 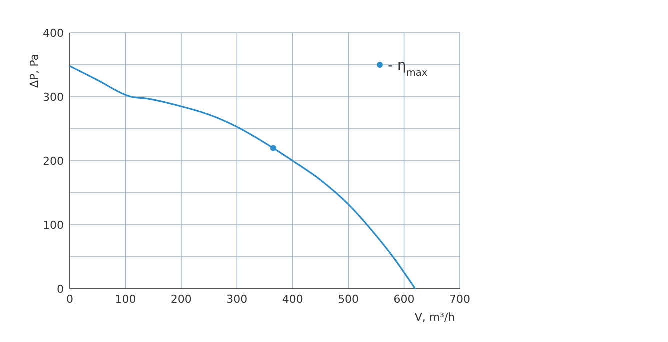 I want to click on x-tick-label: 300, so click(x=237, y=299).